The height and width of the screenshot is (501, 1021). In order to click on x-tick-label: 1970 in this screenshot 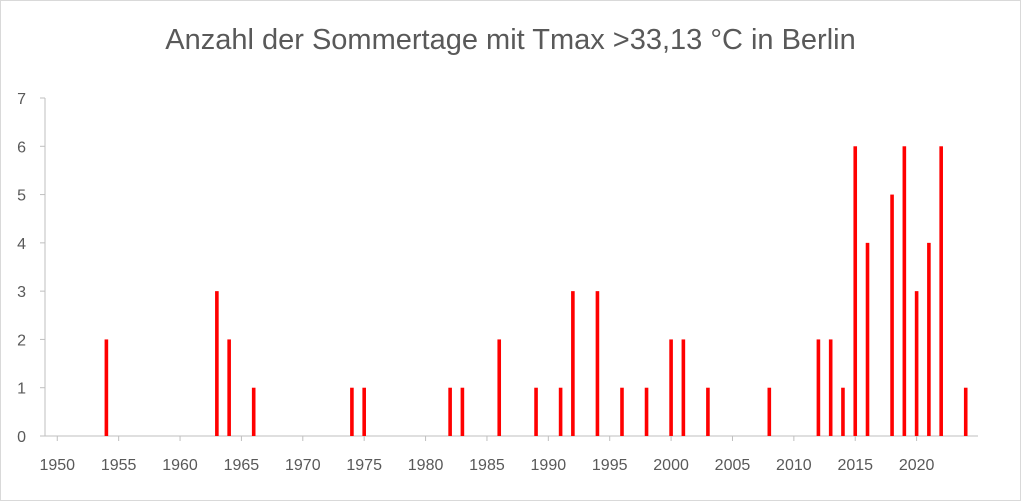, I will do `click(303, 465)`.